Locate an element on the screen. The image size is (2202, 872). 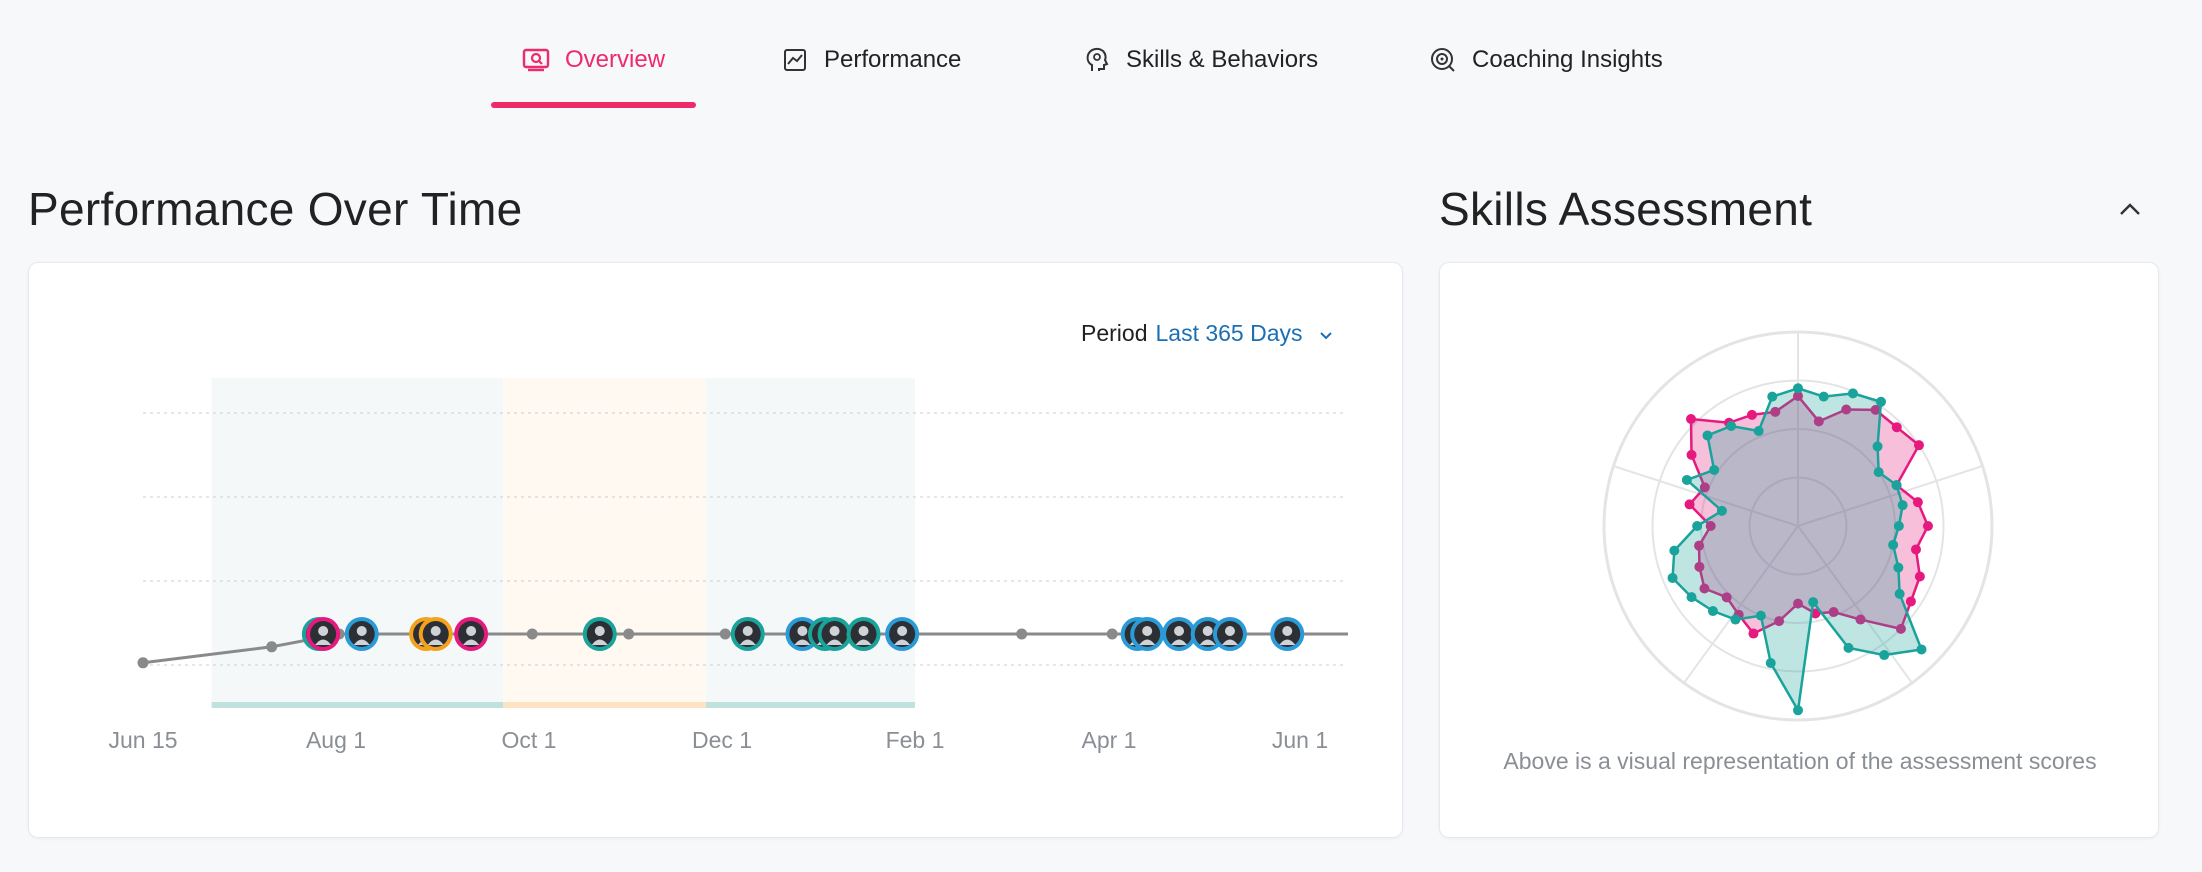
performance-title: Performance Over Time is located at coordinates (275, 209).